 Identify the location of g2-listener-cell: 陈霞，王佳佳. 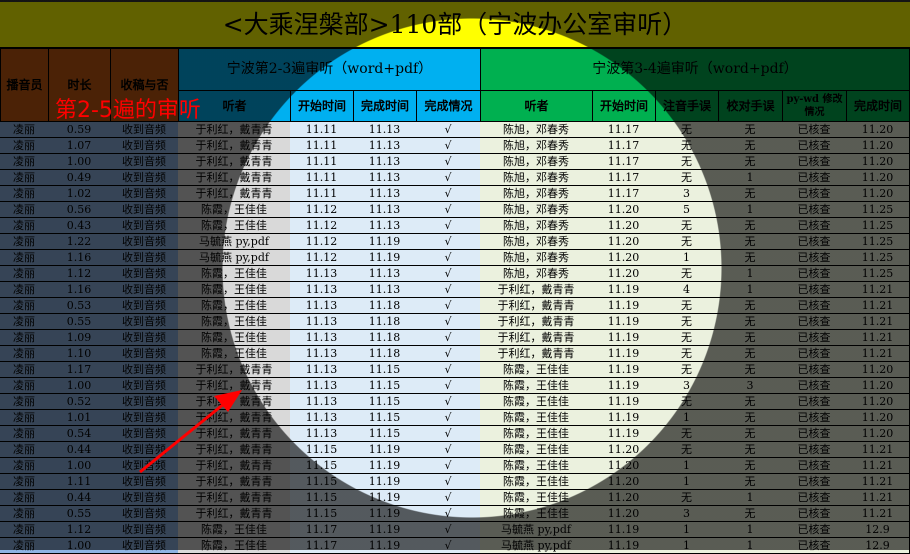
(536, 402).